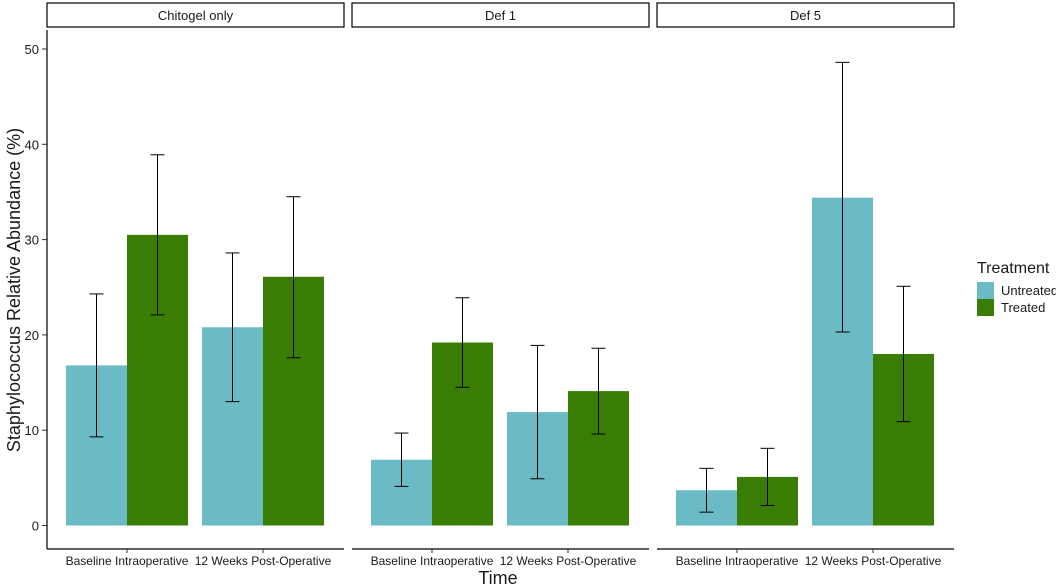 Image resolution: width=1056 pixels, height=588 pixels. Describe the element at coordinates (1028, 290) in the screenshot. I see `legend-label-untreated: Untreated` at that location.